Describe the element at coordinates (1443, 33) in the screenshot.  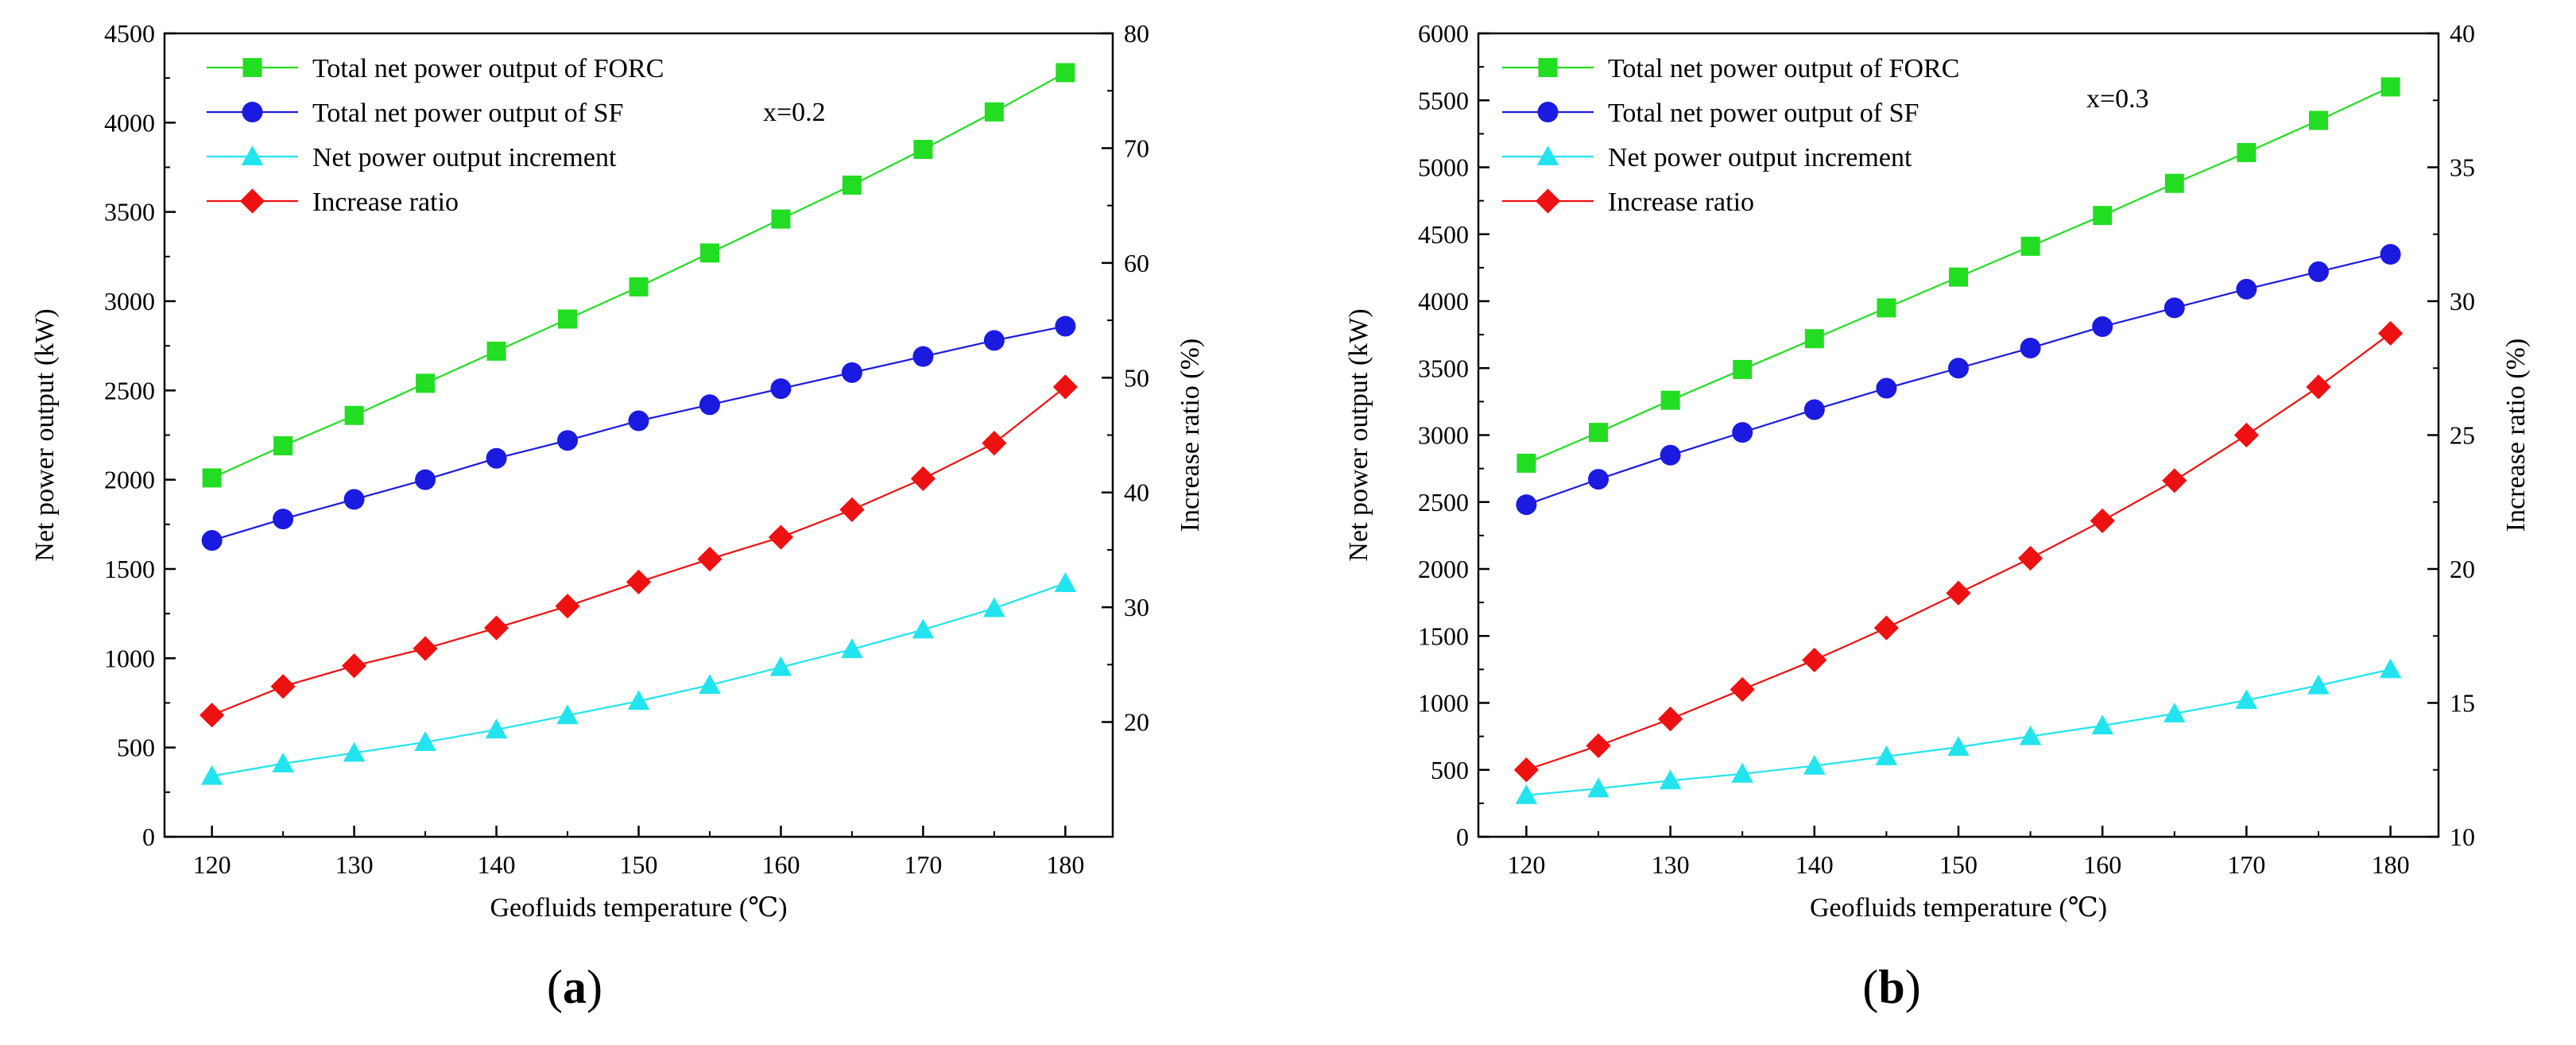
I see `y-tick-label: 6000` at that location.